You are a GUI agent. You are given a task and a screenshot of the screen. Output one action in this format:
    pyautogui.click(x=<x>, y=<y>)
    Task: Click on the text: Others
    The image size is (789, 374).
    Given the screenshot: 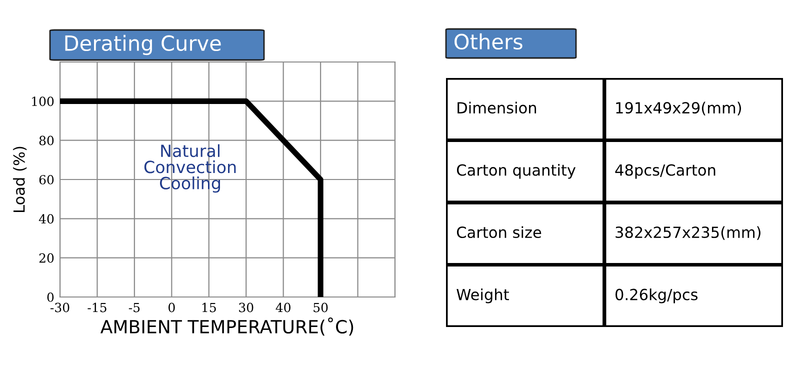 What is the action you would take?
    pyautogui.click(x=488, y=41)
    